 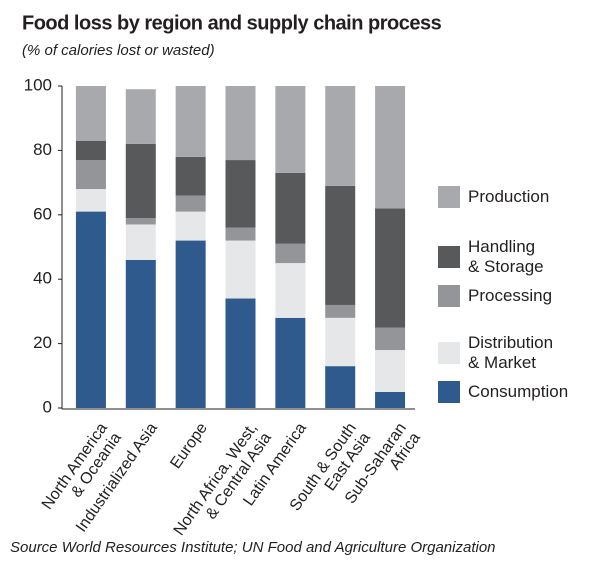 I want to click on y-tick-label: 0, so click(x=47, y=406).